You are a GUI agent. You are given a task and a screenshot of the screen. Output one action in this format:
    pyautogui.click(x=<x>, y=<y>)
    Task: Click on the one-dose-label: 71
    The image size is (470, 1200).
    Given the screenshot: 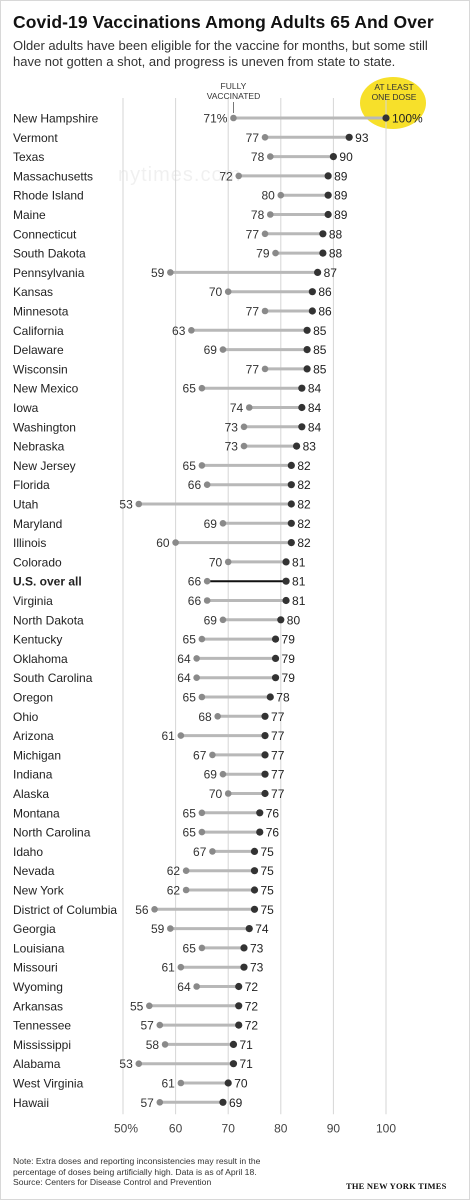 What is the action you would take?
    pyautogui.click(x=246, y=1045)
    